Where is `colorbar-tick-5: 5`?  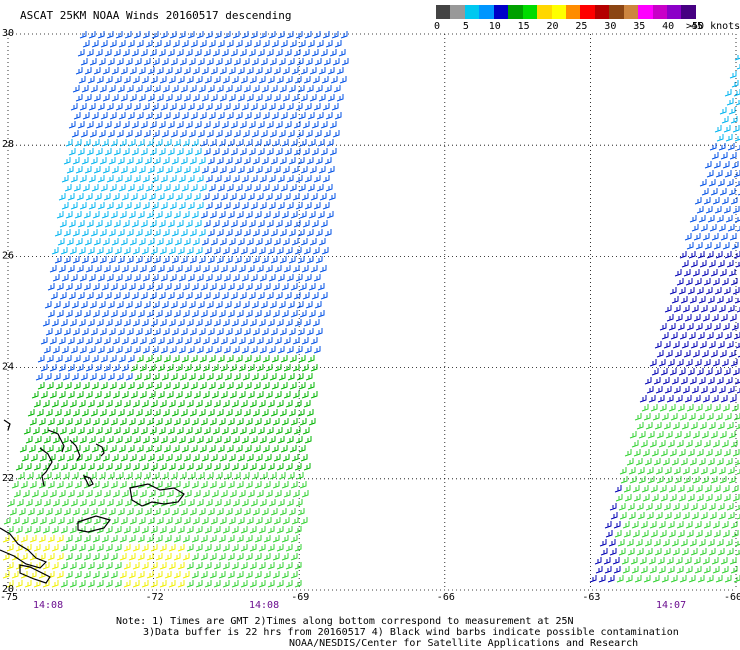
colorbar-tick-5: 5 is located at coordinates (465, 26).